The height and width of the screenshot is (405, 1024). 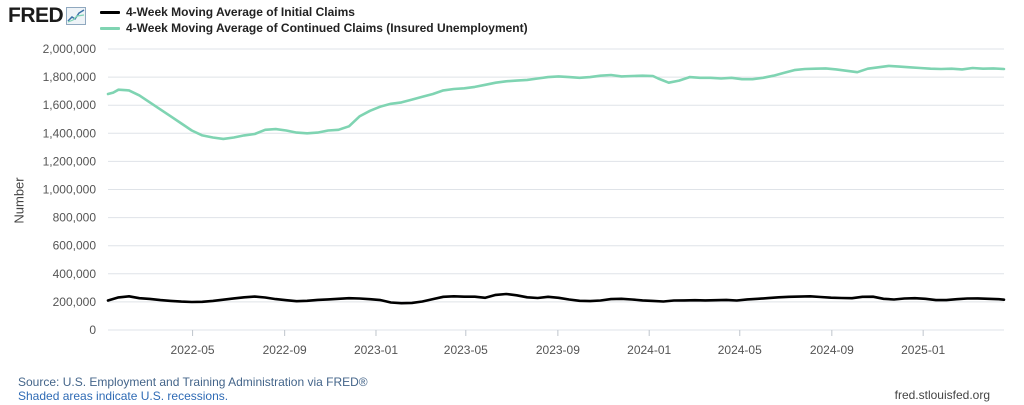 I want to click on legend-swatch-initial-claims, so click(x=110, y=12).